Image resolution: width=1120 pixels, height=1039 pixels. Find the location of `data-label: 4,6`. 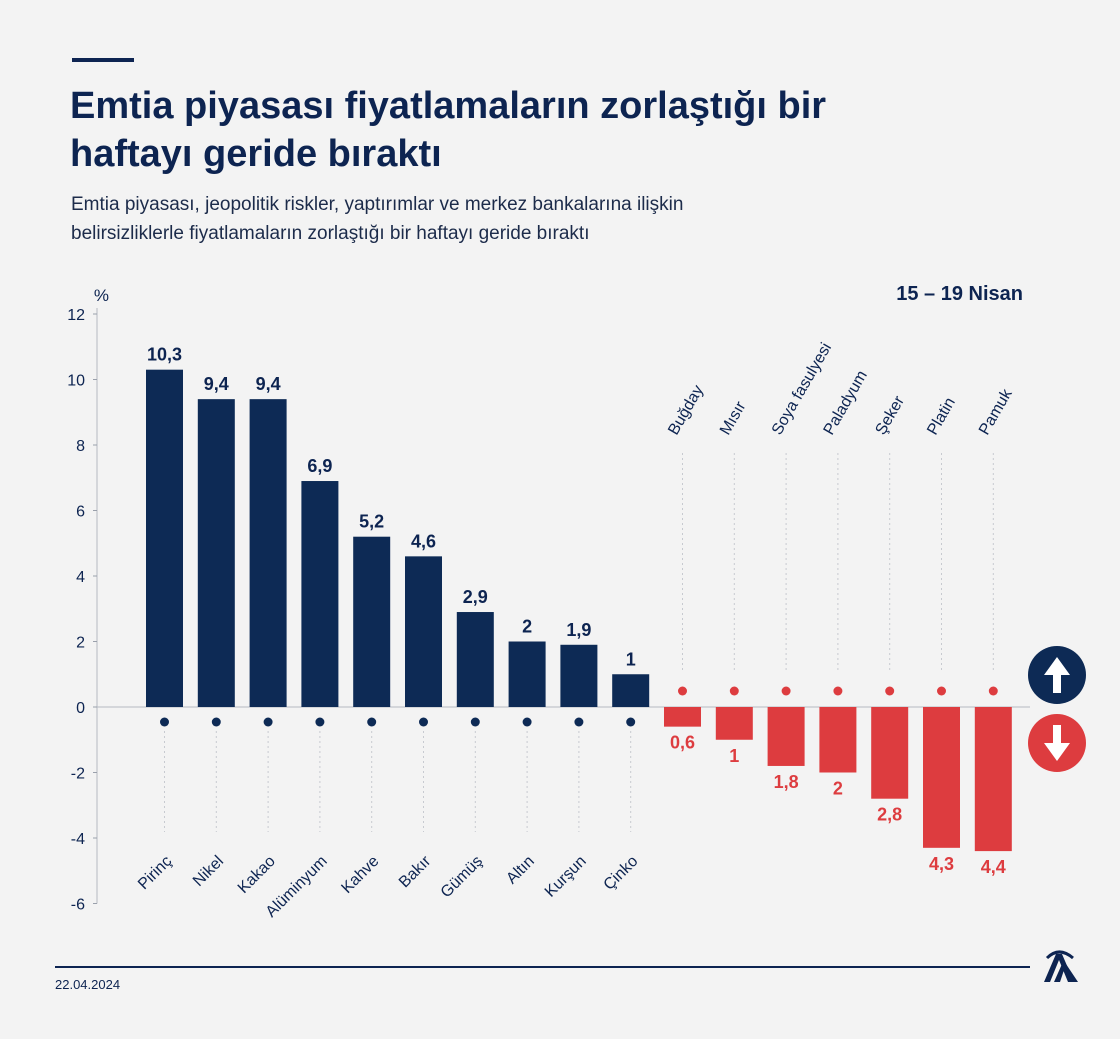

data-label: 4,6 is located at coordinates (423, 541).